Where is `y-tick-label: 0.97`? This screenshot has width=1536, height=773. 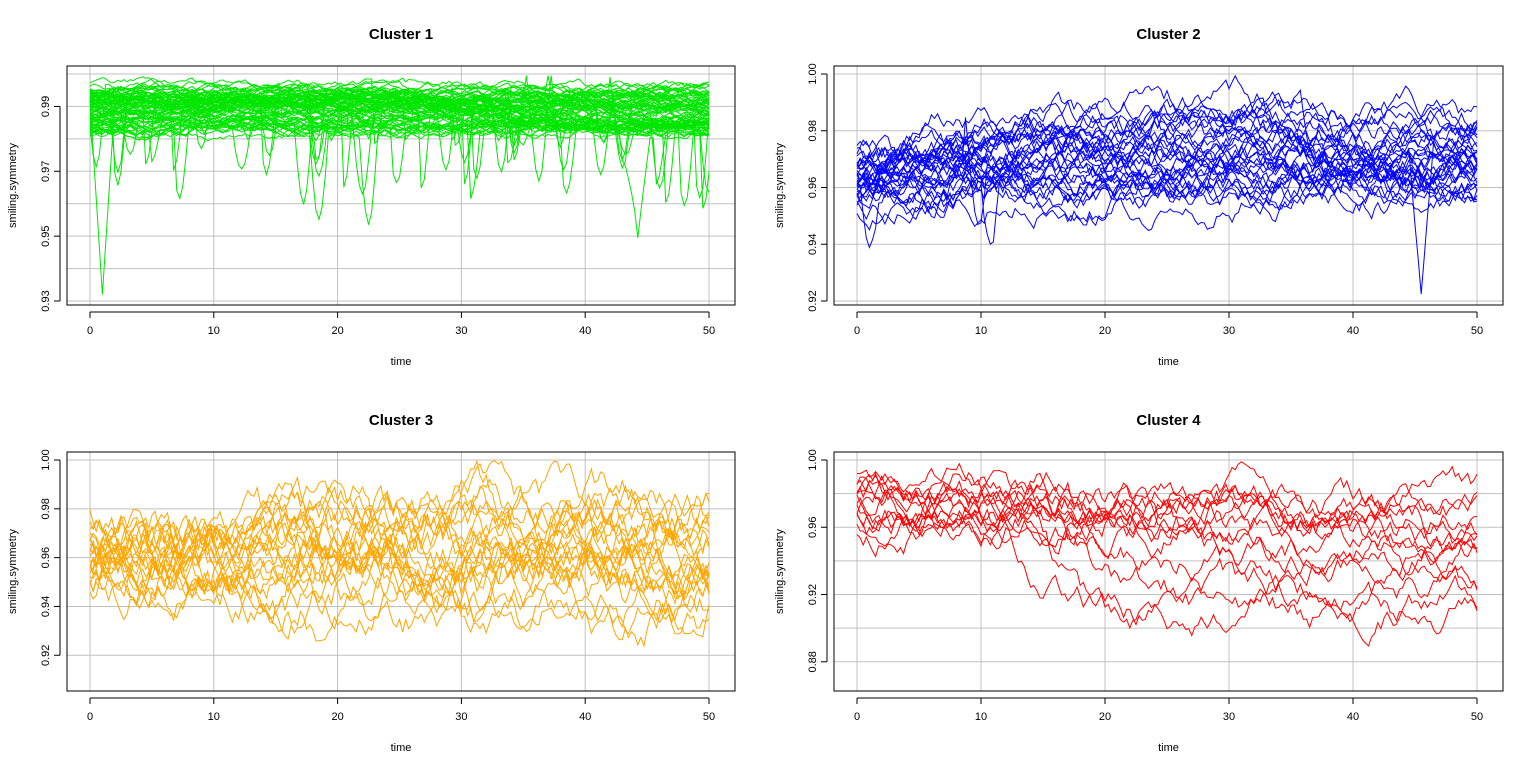 y-tick-label: 0.97 is located at coordinates (46, 171).